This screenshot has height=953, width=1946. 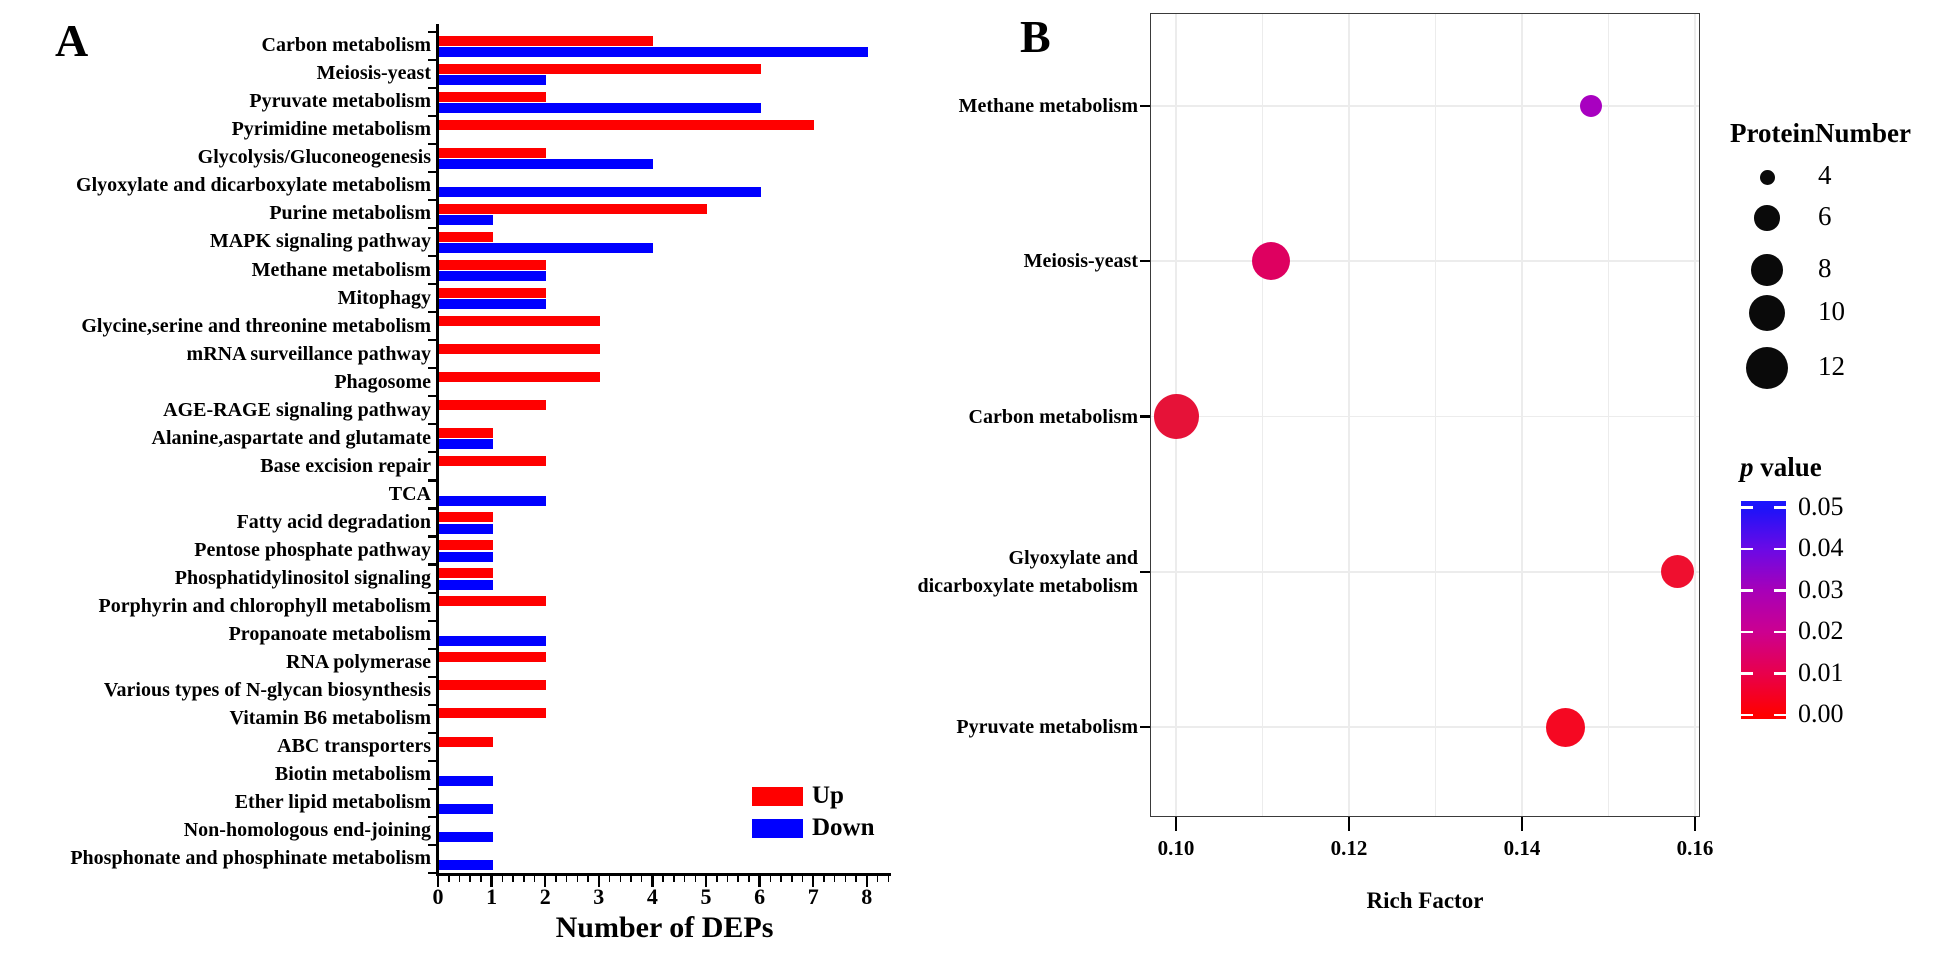 What do you see at coordinates (350, 213) in the screenshot?
I see `category-label: Purine metabolism` at bounding box center [350, 213].